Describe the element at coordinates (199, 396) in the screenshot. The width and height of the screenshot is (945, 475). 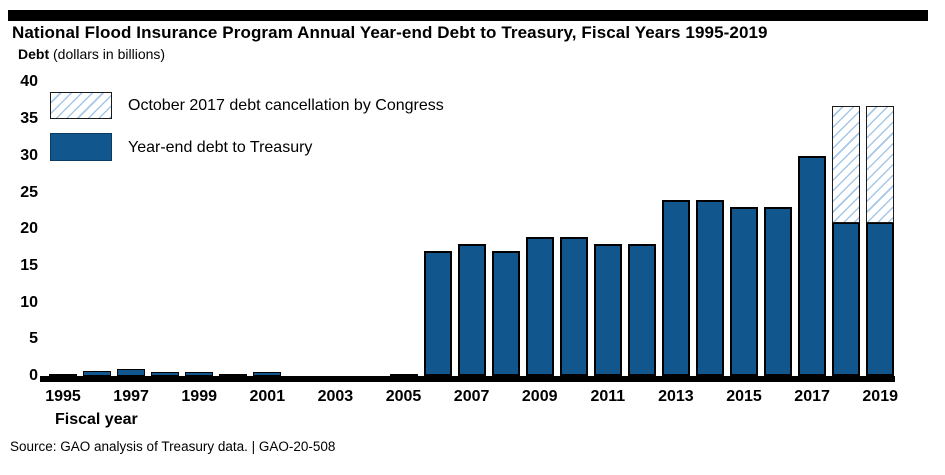
I see `x-tick-1999: 1999` at that location.